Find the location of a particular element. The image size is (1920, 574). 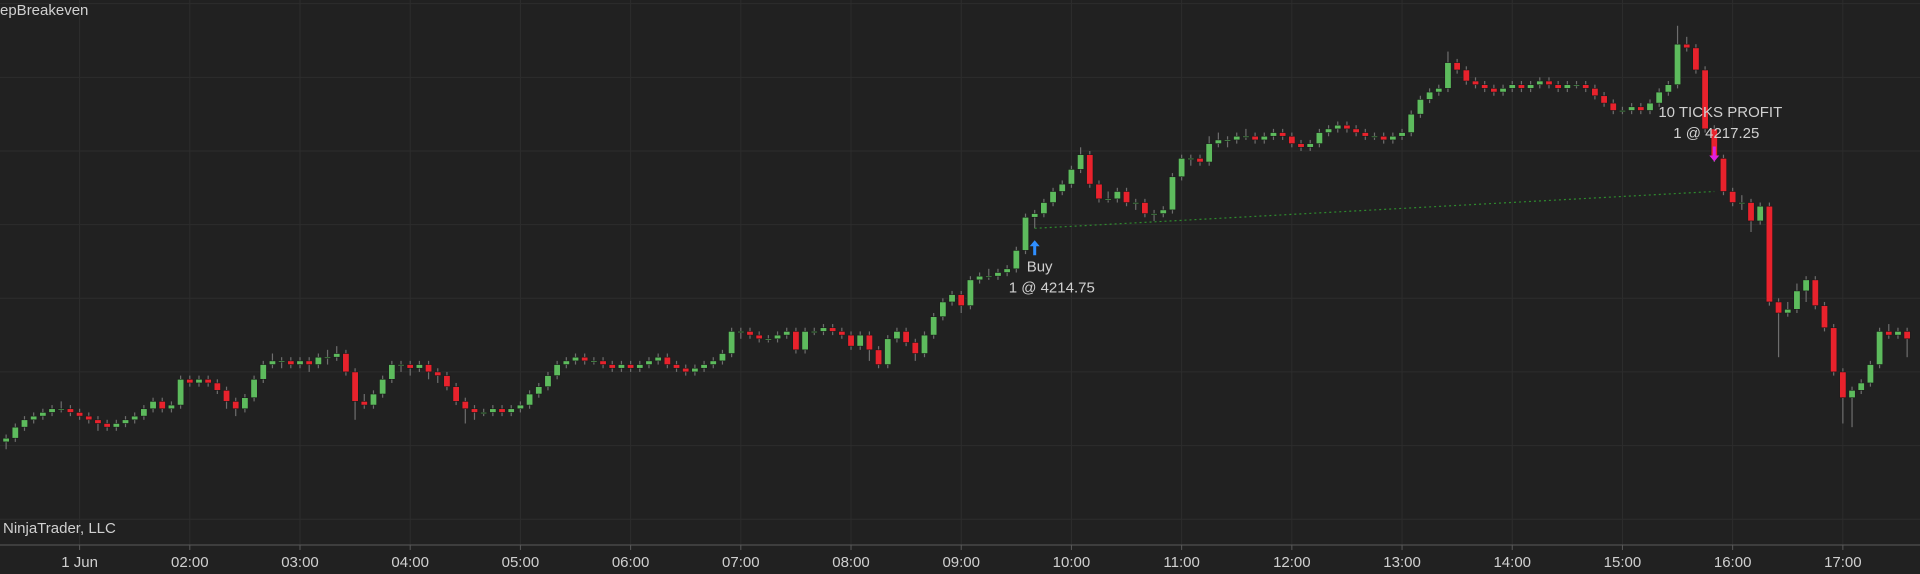

entry-label: Buy is located at coordinates (1040, 266).